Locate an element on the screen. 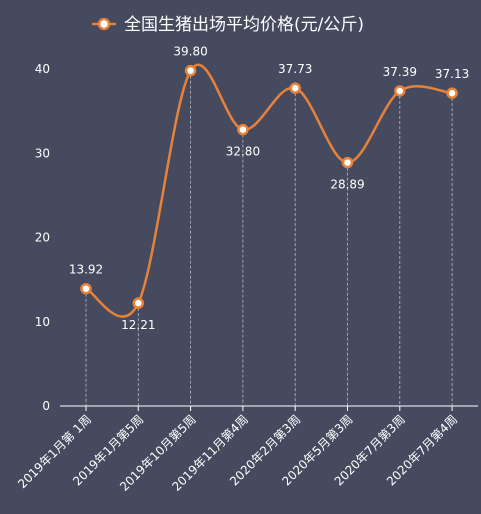 The image size is (481, 514). y-tick-label: 0 is located at coordinates (46, 406).